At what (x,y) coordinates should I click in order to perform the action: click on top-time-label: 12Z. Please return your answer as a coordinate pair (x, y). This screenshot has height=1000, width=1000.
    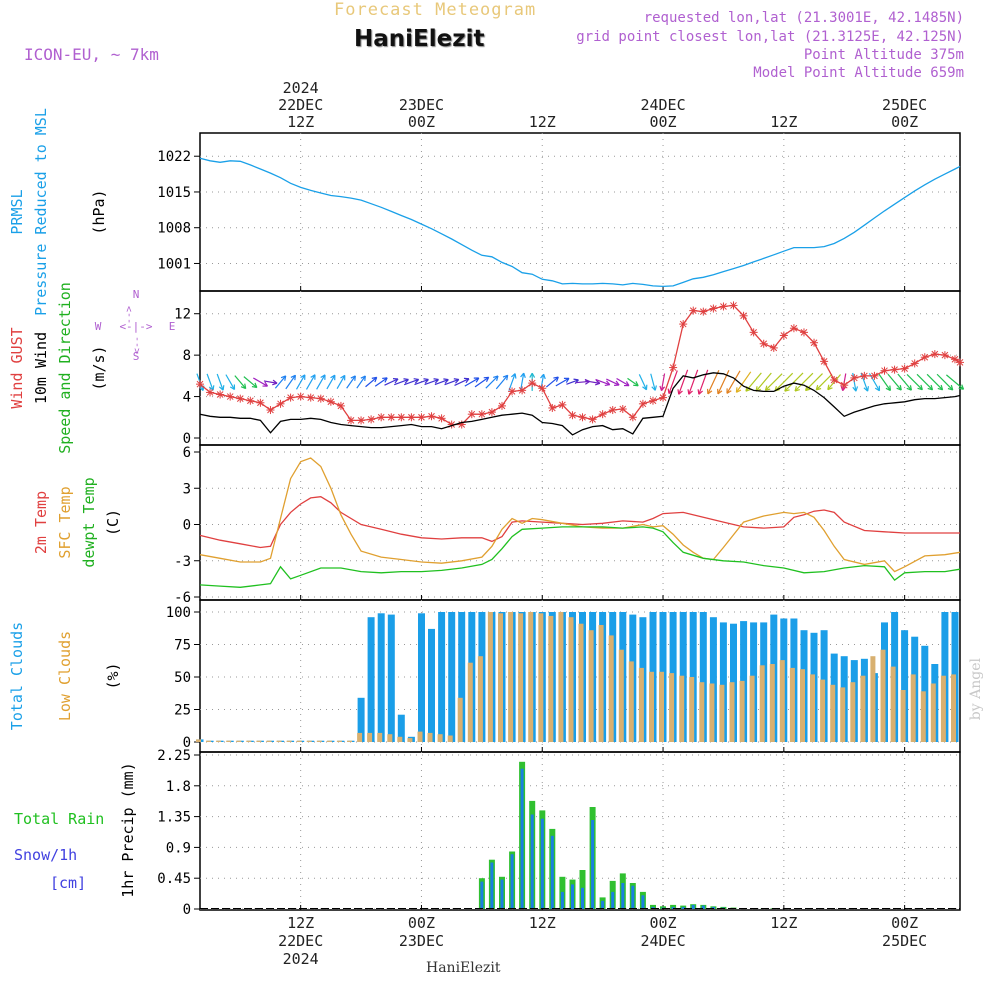
    Looking at the image, I should click on (783, 122).